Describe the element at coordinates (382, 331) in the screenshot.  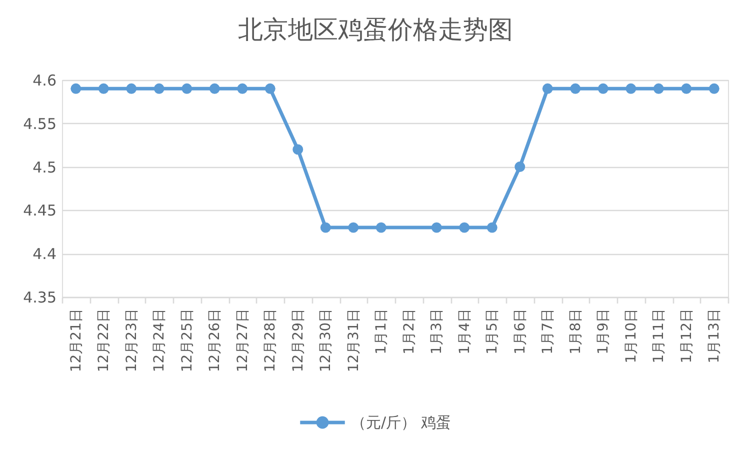
I see `x-tick-label: 1月1日` at that location.